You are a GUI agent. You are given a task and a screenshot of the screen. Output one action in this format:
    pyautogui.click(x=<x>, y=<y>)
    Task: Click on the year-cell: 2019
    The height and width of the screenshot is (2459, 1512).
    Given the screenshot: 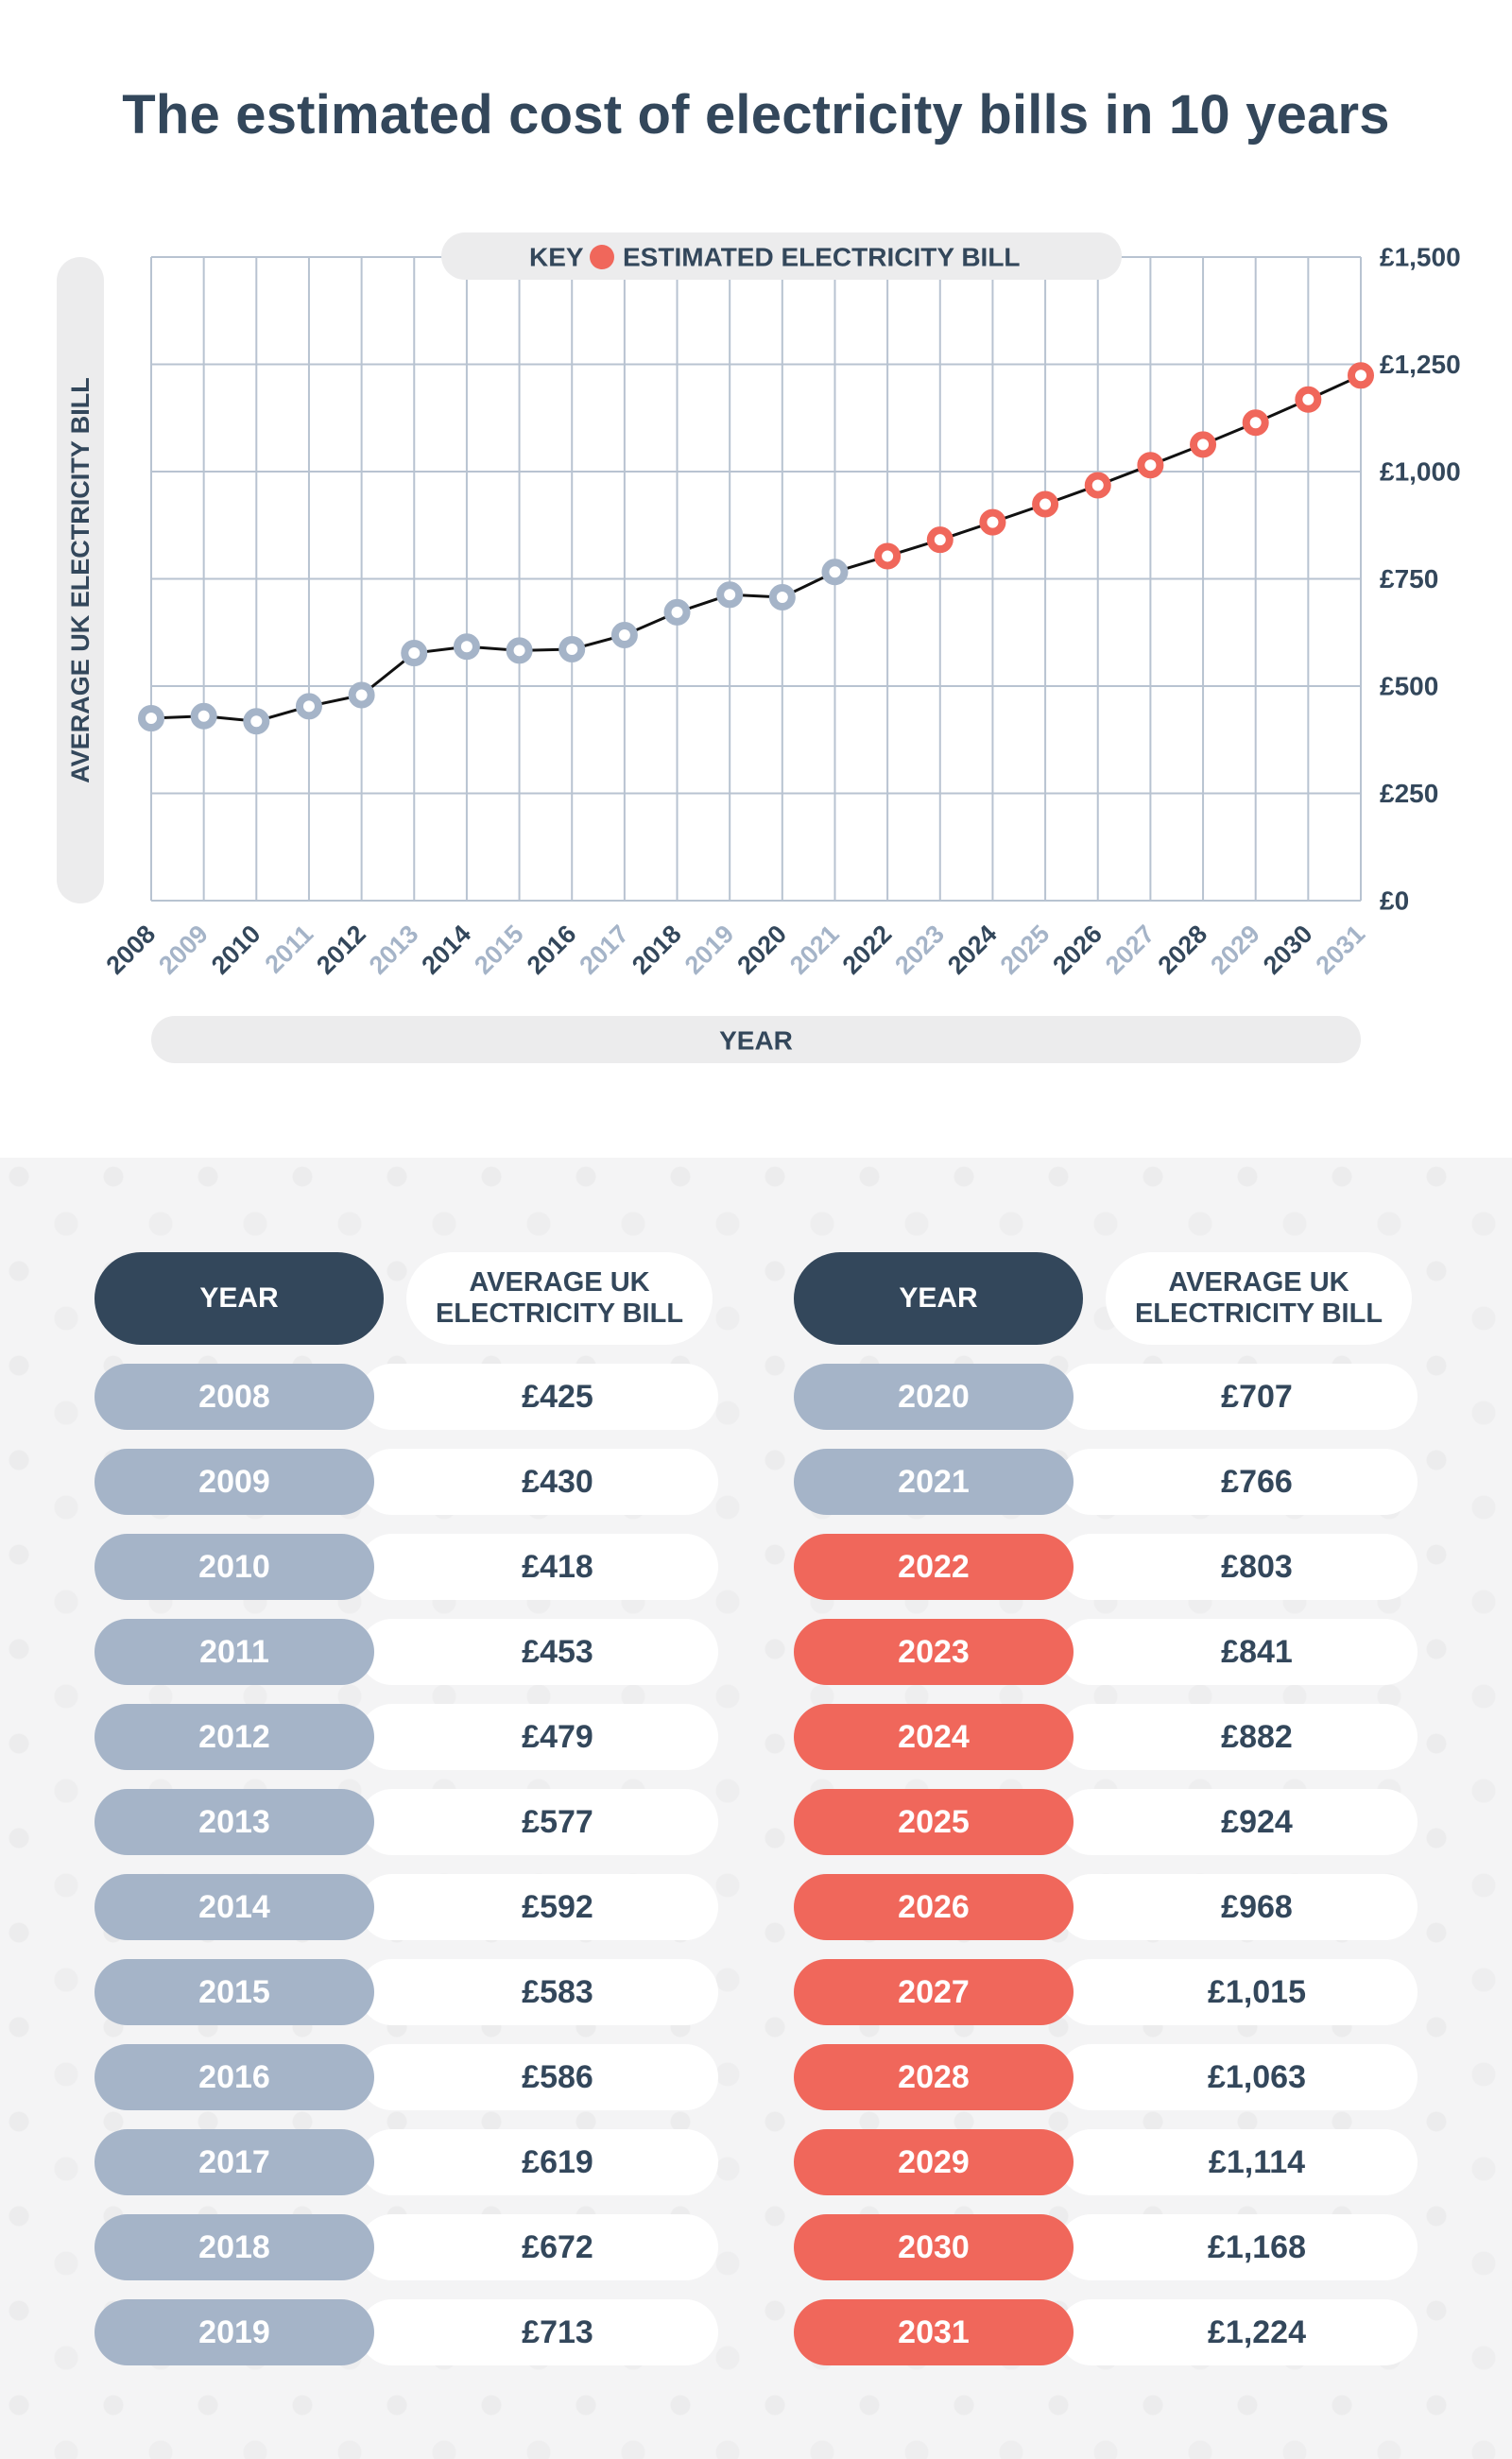 What is the action you would take?
    pyautogui.click(x=234, y=2332)
    